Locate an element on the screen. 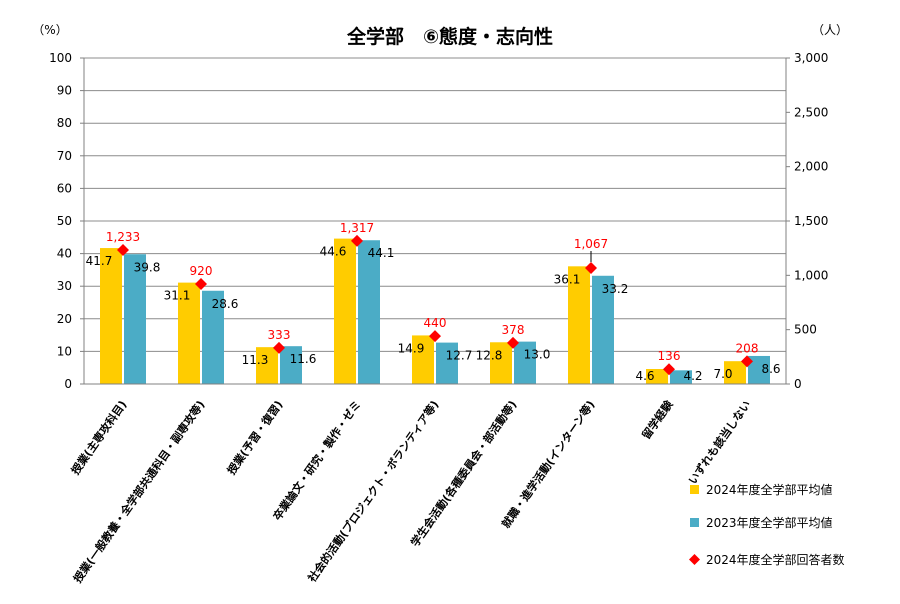  data-label-2024: 31.1 is located at coordinates (177, 296).